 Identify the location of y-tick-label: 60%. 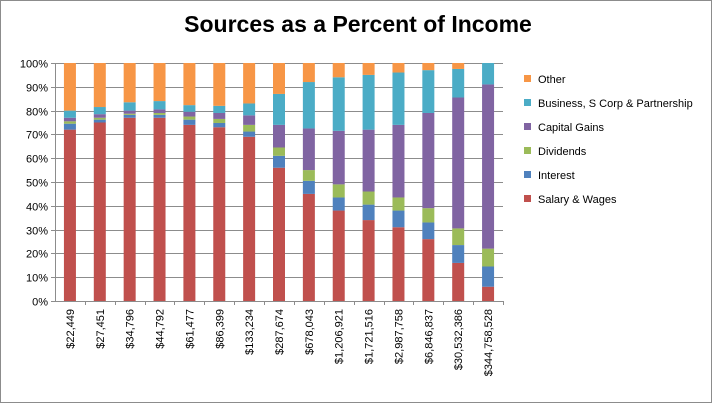
(37, 160).